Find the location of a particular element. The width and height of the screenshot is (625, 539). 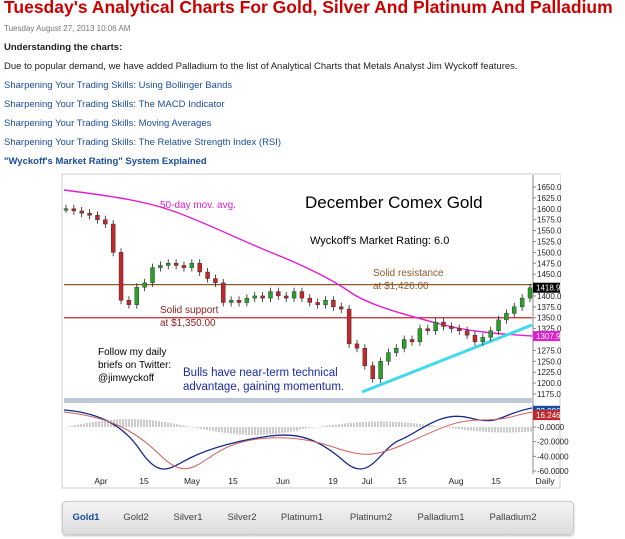

x-tick-label: Daily is located at coordinates (546, 481).